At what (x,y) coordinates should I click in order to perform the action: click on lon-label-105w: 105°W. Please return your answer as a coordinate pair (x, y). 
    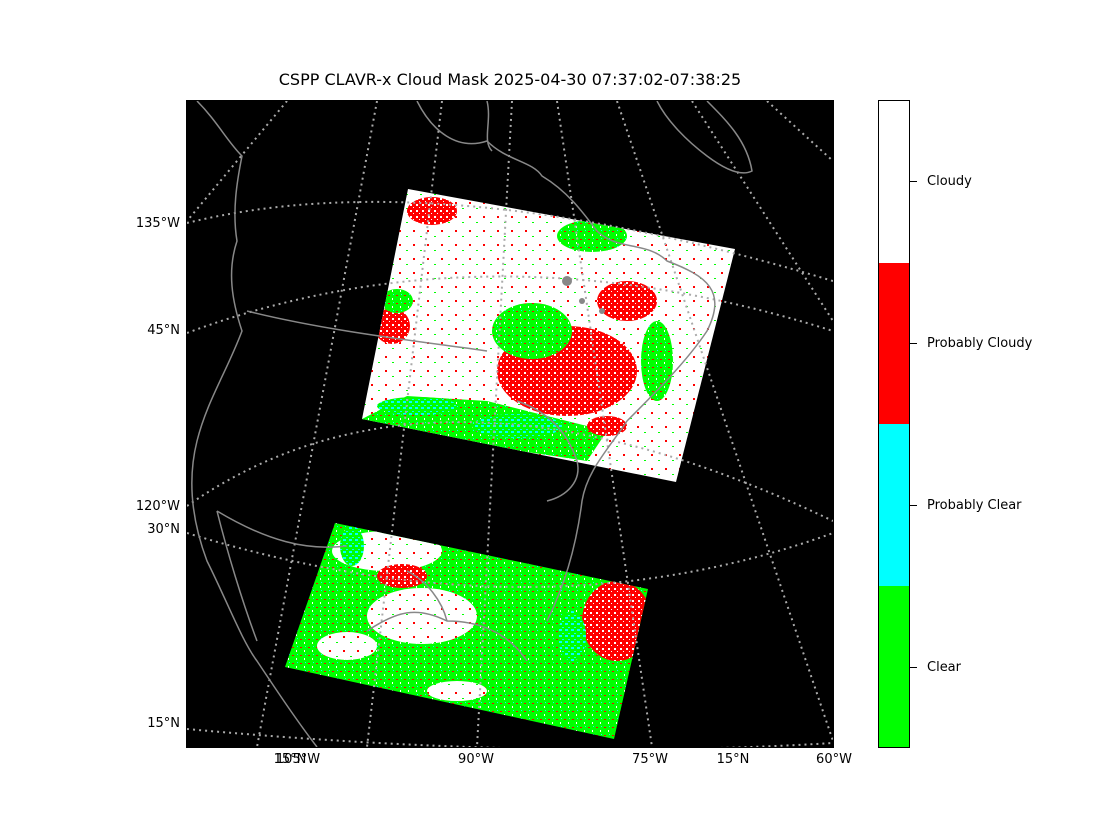
    Looking at the image, I should click on (298, 759).